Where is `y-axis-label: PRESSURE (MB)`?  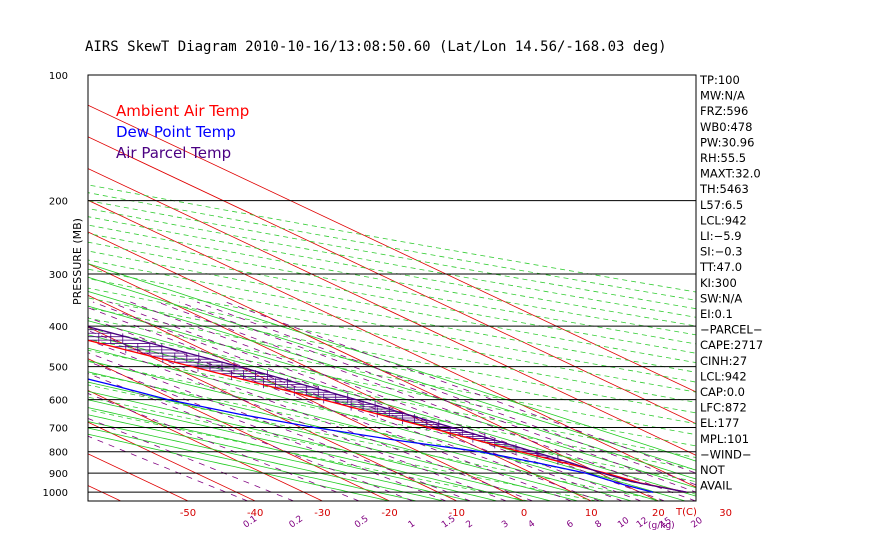 y-axis-label: PRESSURE (MB) is located at coordinates (77, 261).